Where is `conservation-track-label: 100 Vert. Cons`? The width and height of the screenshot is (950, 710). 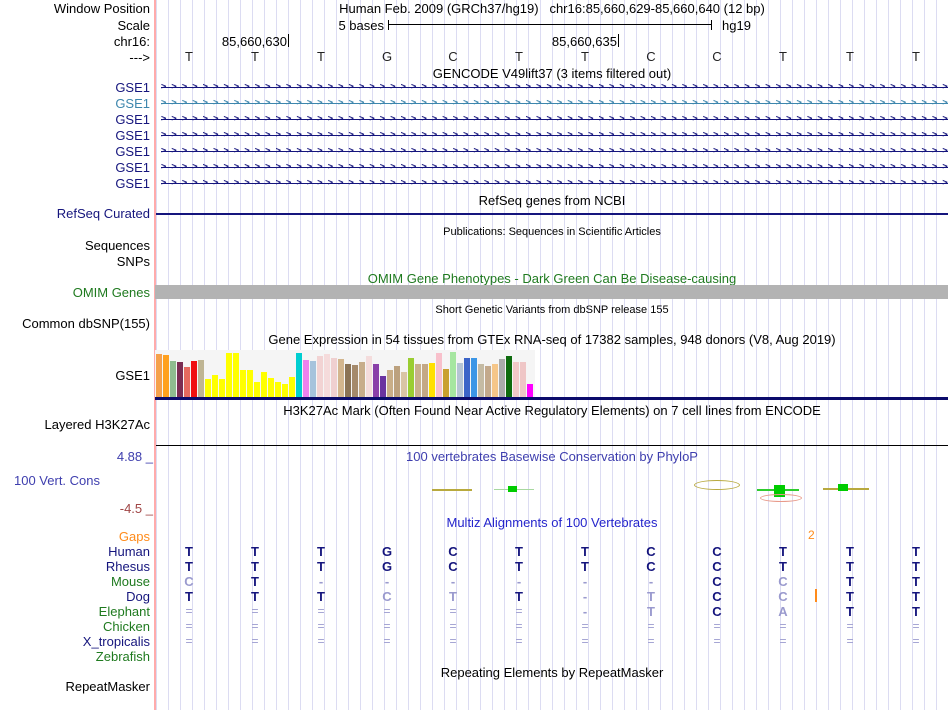
conservation-track-label: 100 Vert. Cons is located at coordinates (57, 480).